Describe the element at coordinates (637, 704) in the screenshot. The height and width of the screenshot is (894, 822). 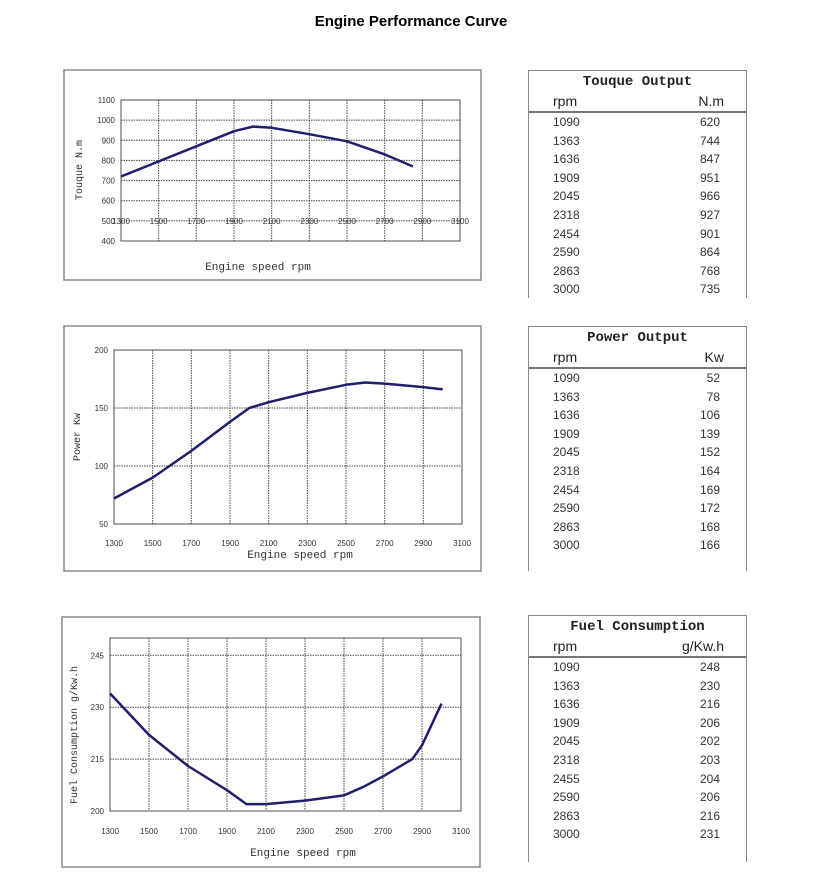
I see `table-row: 1636 216` at that location.